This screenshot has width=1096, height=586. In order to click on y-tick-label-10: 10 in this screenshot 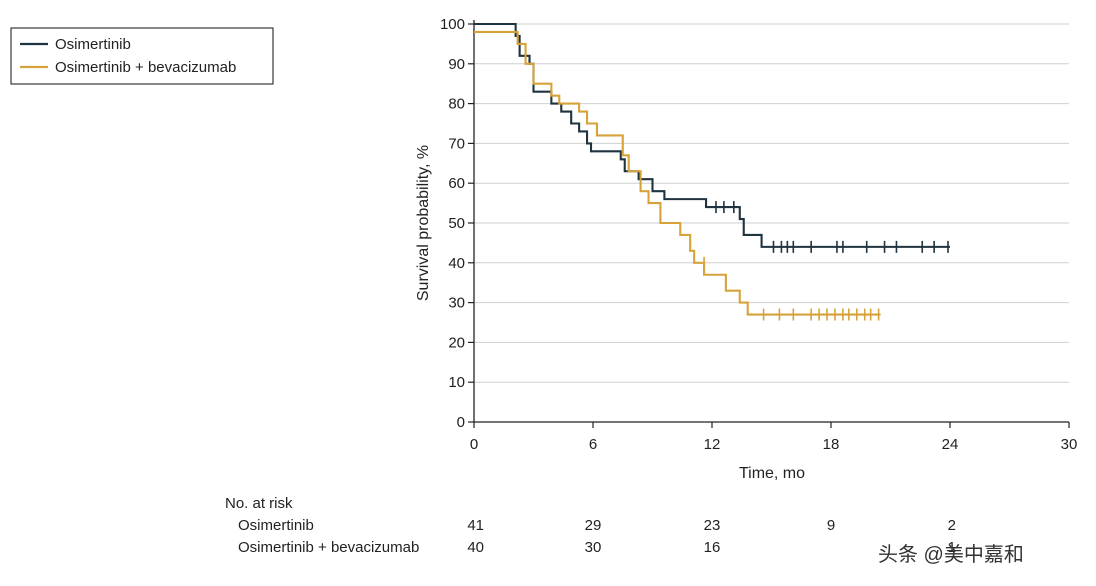, I will do `click(456, 382)`.